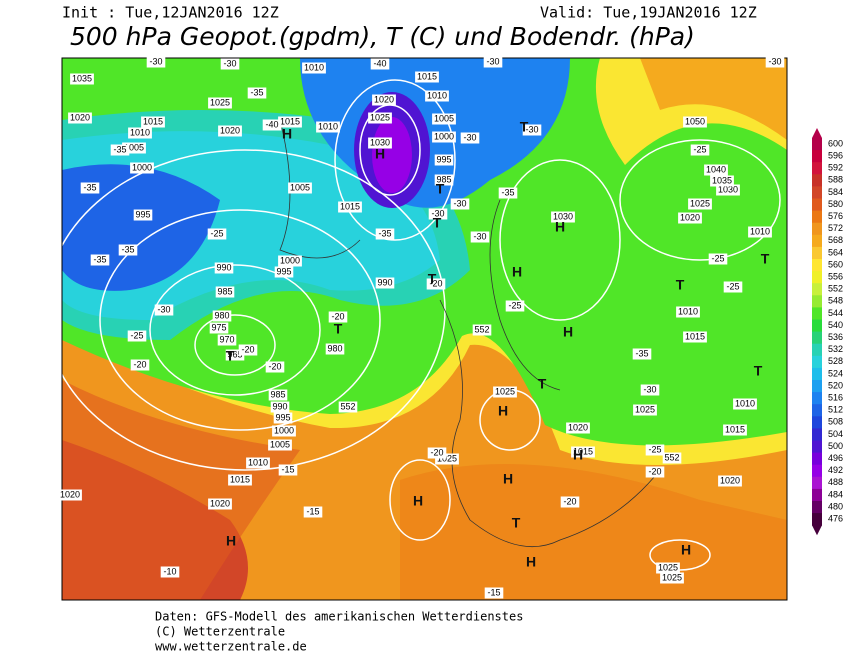 The width and height of the screenshot is (850, 657). Describe the element at coordinates (392, 155) in the screenshot. I see `field-purple2` at that location.